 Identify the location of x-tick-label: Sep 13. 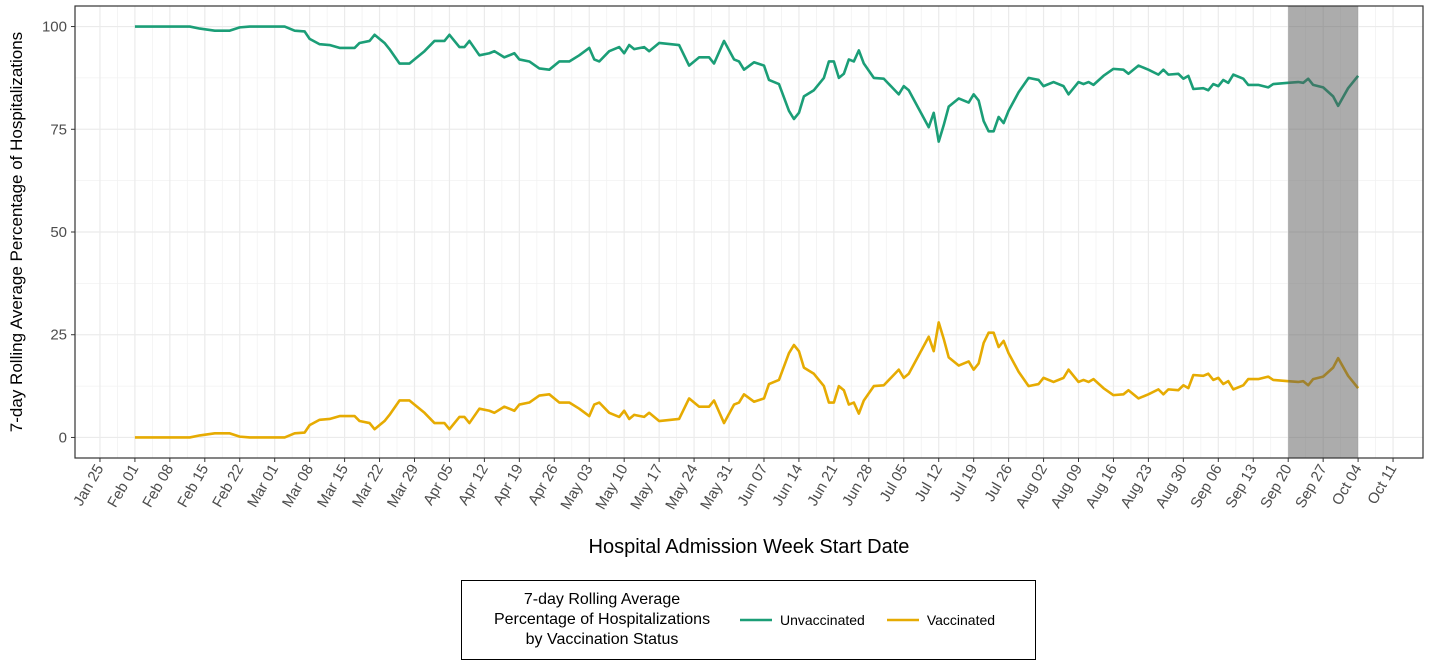
(1241, 487).